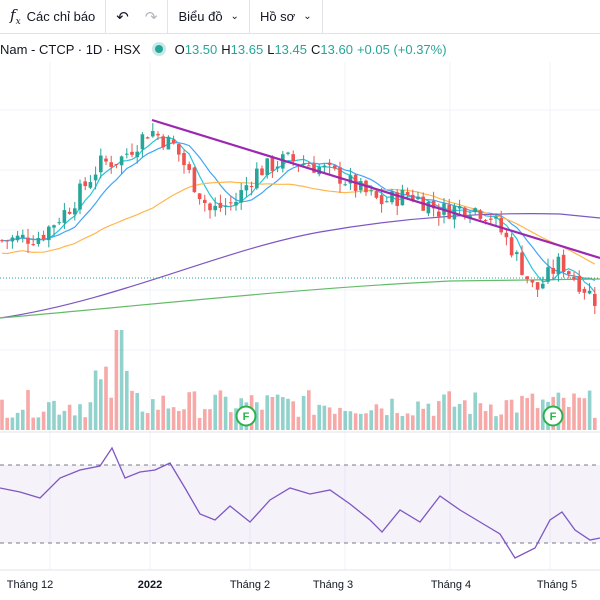 Image resolution: width=600 pixels, height=600 pixels. What do you see at coordinates (300, 298) in the screenshot?
I see `ma-vlong-line` at bounding box center [300, 298].